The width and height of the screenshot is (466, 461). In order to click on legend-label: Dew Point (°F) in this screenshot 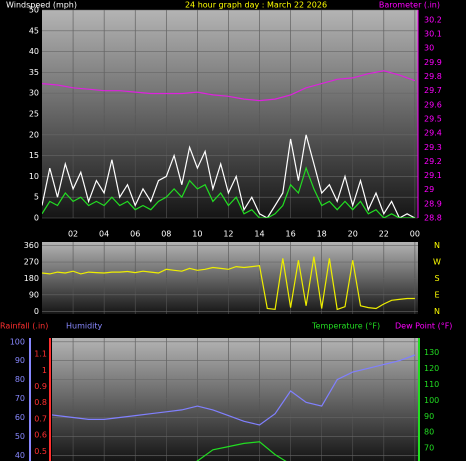, I will do `click(423, 326)`.